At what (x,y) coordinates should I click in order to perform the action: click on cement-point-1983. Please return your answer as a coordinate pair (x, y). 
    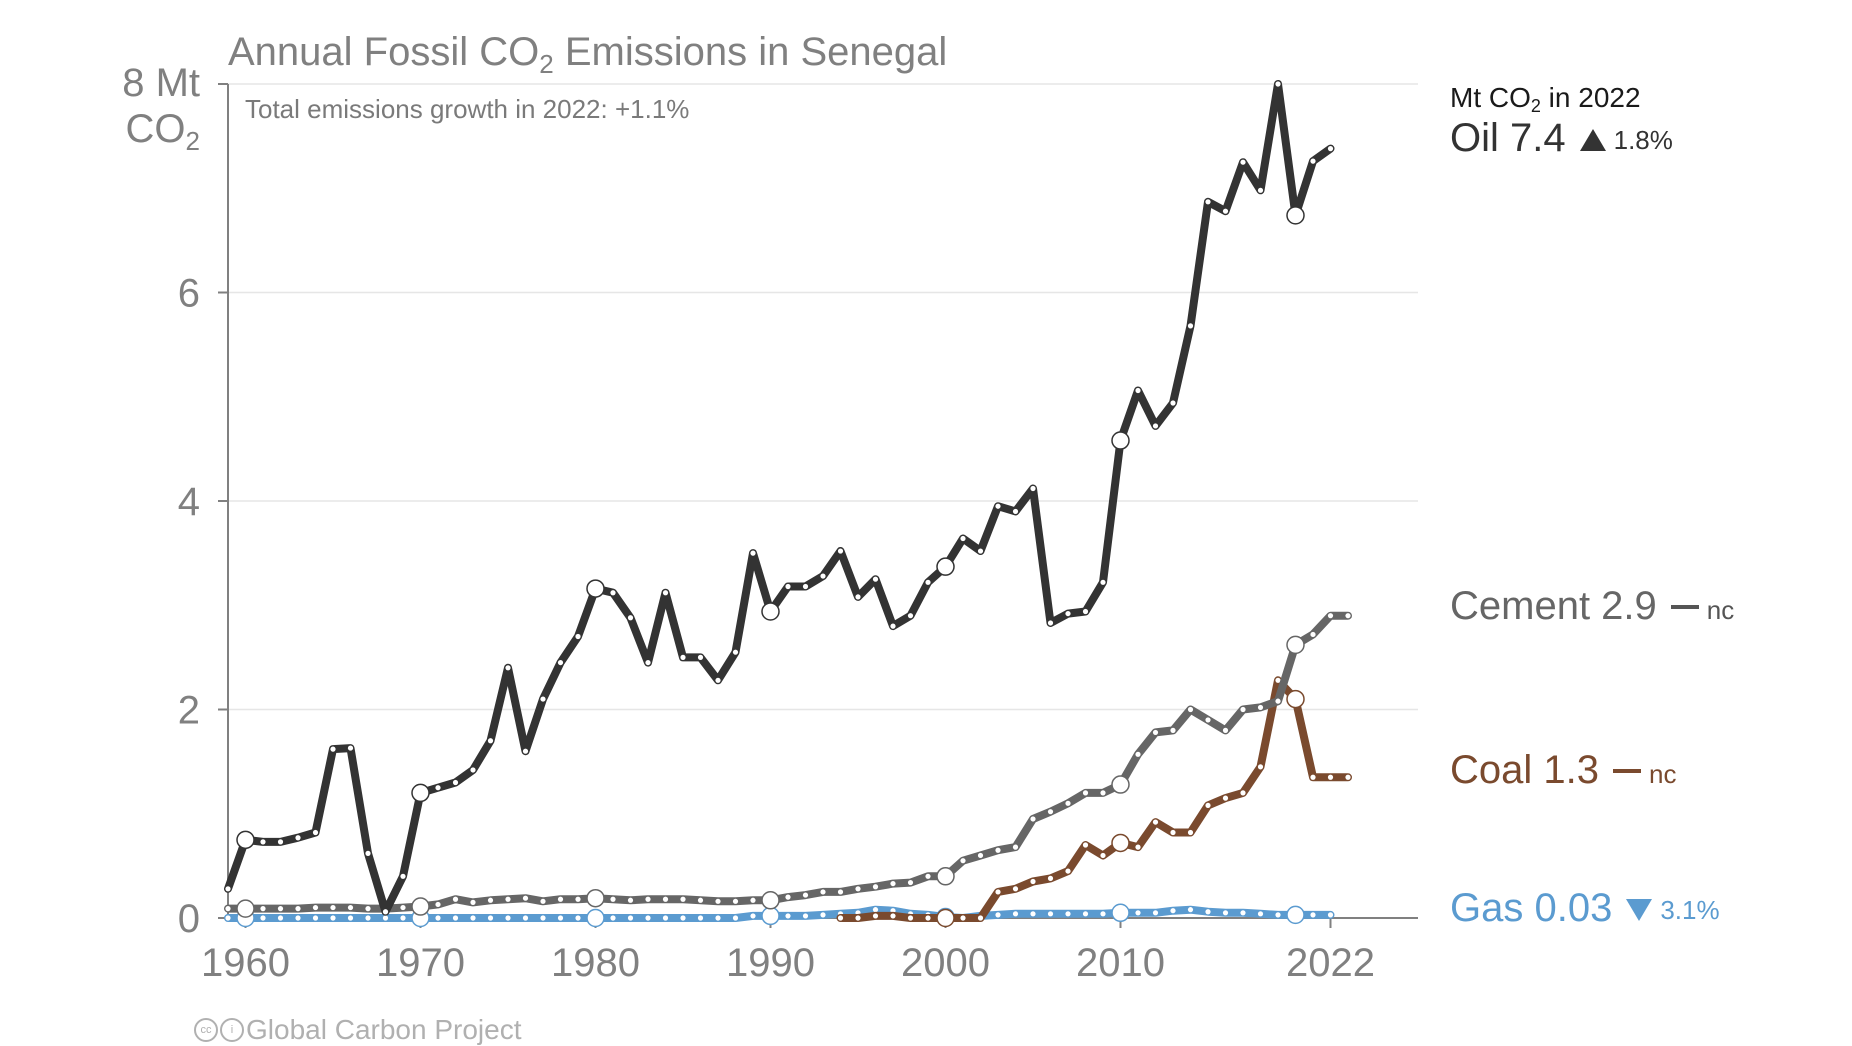
    Looking at the image, I should click on (647, 899).